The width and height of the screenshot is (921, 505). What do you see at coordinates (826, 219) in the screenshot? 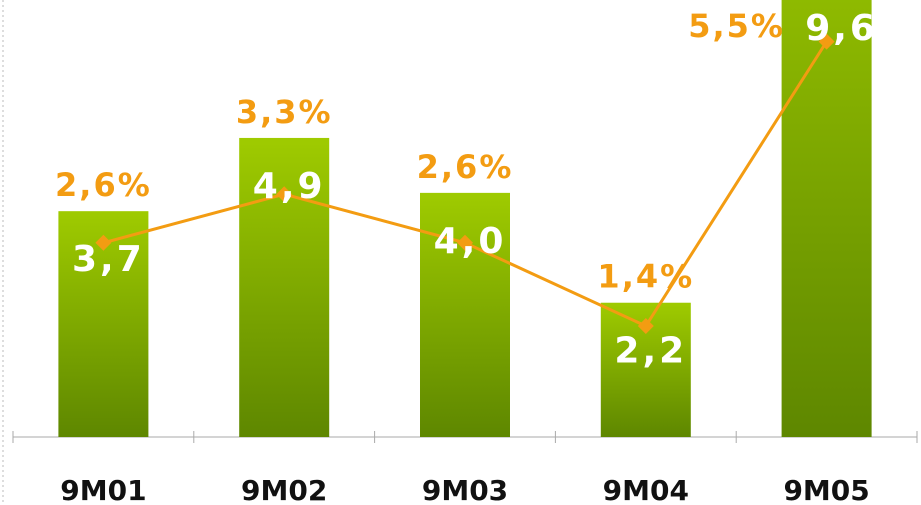
I see `bar` at bounding box center [826, 219].